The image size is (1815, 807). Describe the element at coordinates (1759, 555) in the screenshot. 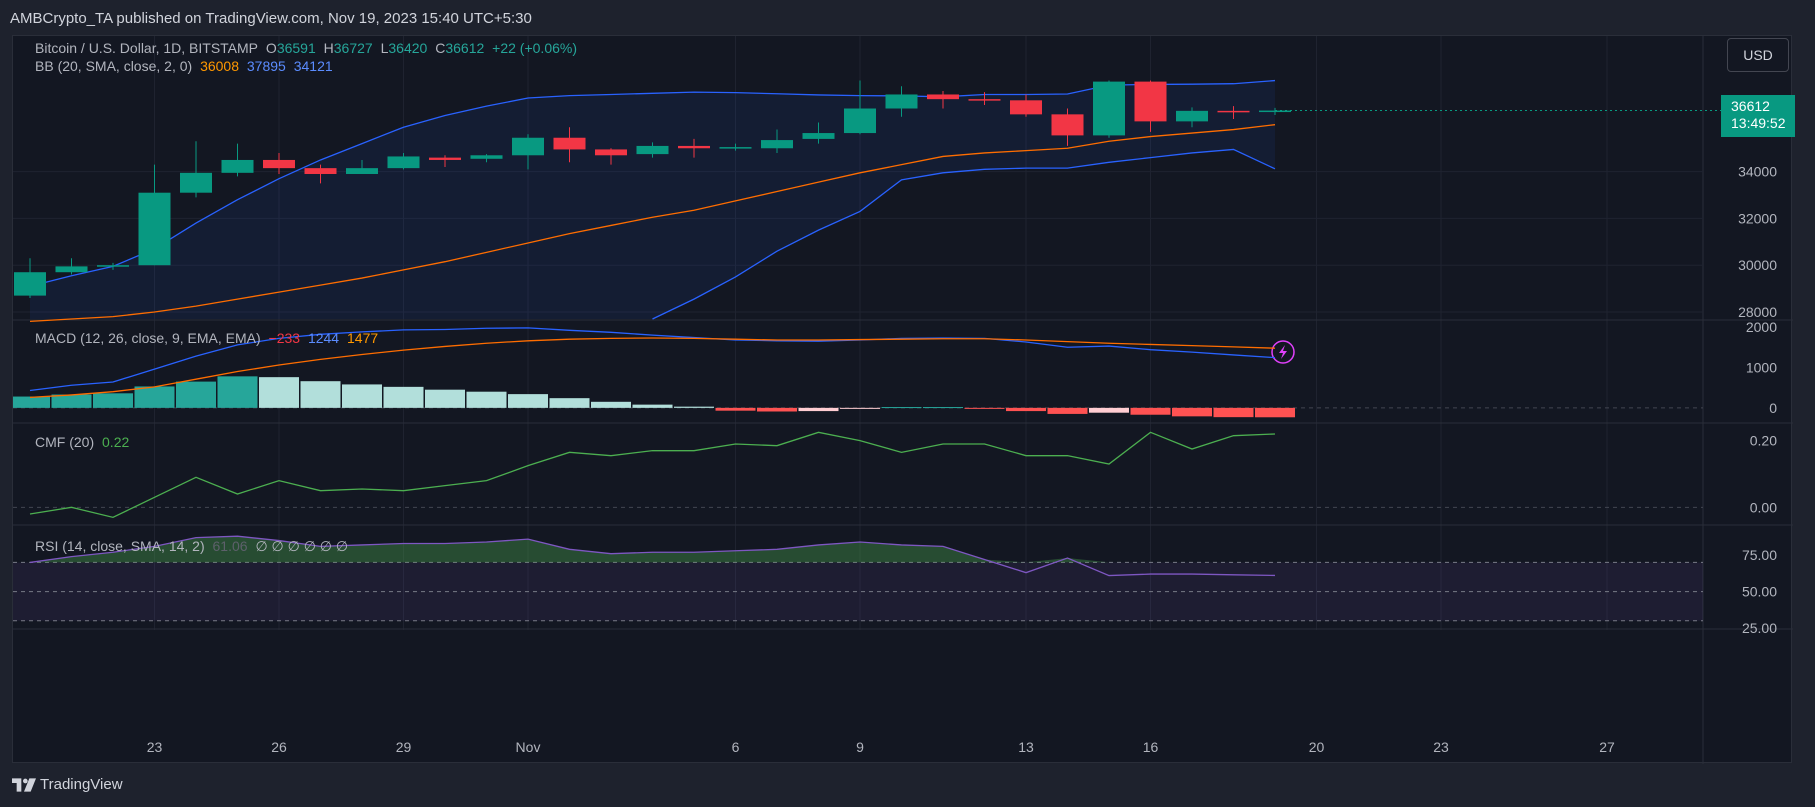

I see `rsi-tick-label: 75.00` at that location.